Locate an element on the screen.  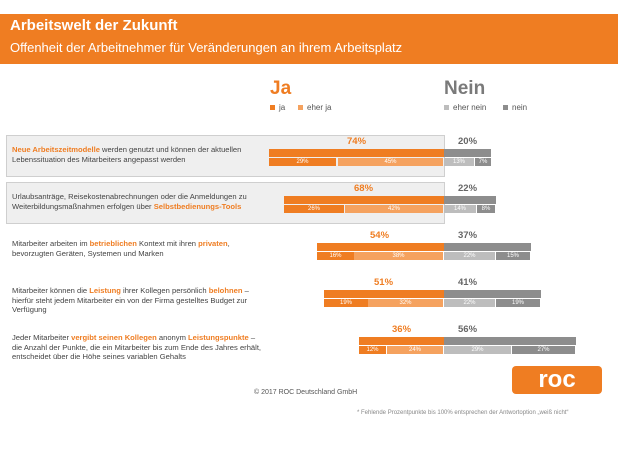
label-emphasis: belohnen is located at coordinates (225, 290).